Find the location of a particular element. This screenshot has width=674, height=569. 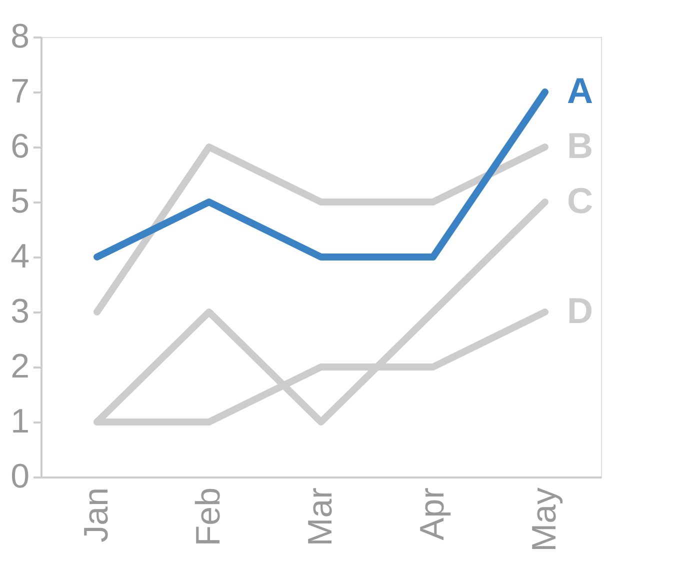

x-tick-label: Mar is located at coordinates (321, 517).